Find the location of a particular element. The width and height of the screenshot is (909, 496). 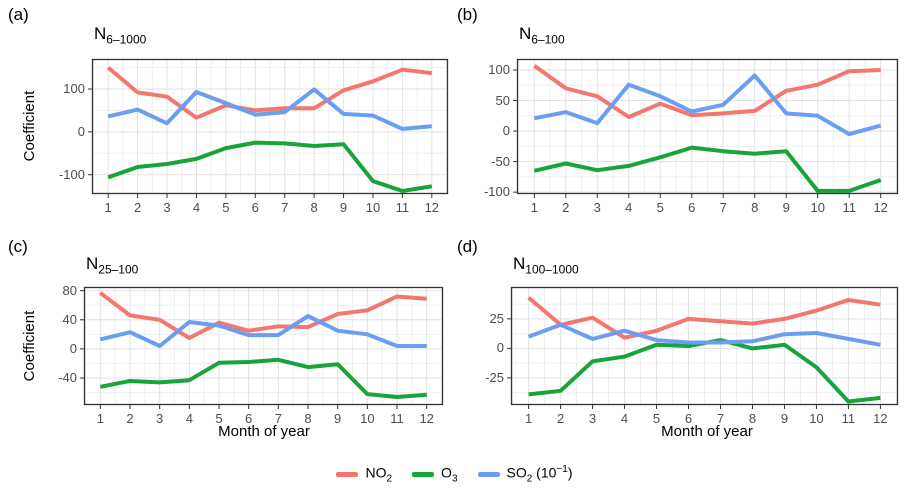

plot-area-c is located at coordinates (262, 347).